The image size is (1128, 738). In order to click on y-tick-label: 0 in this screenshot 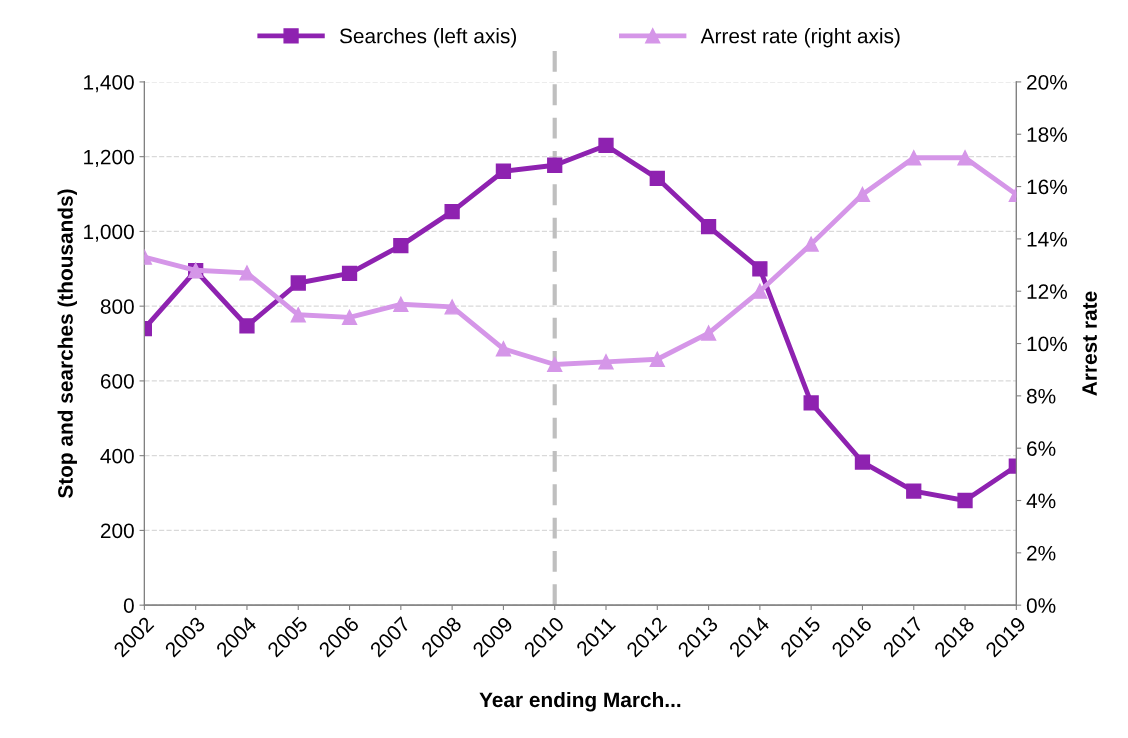, I will do `click(128, 605)`.